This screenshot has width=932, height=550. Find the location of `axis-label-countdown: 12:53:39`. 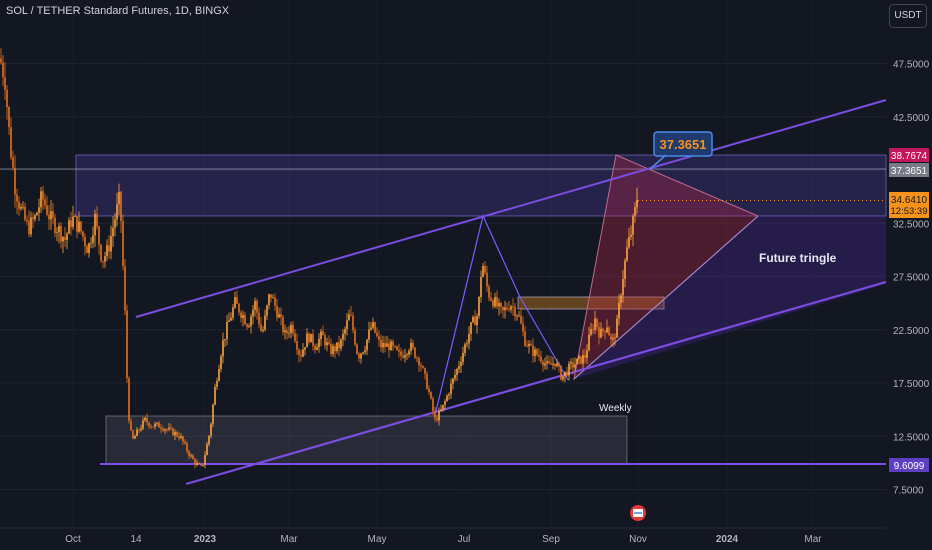

axis-label-countdown: 12:53:39 is located at coordinates (909, 211).